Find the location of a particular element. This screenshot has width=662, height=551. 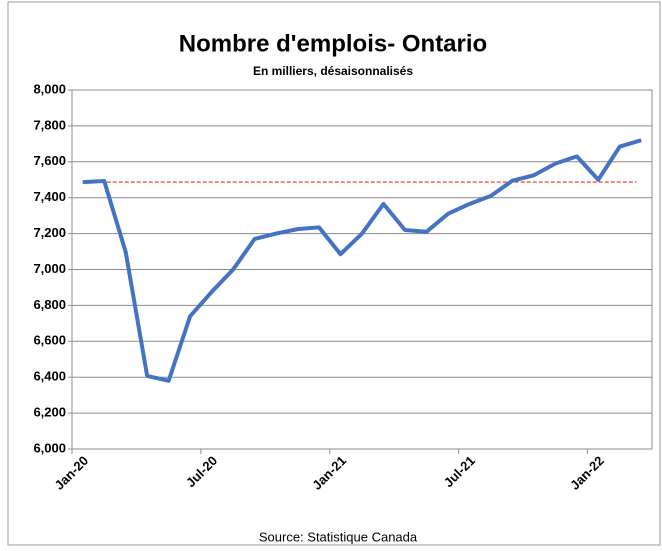

y-tick-label: 6,400 is located at coordinates (49, 376).